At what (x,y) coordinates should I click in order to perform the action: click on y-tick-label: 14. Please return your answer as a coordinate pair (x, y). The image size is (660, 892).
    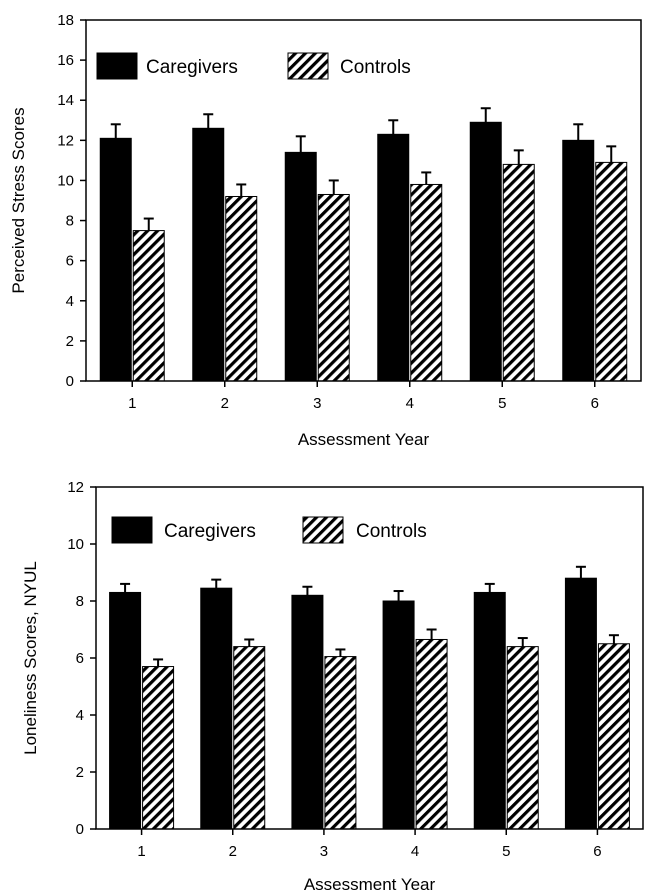
    Looking at the image, I should click on (65, 100).